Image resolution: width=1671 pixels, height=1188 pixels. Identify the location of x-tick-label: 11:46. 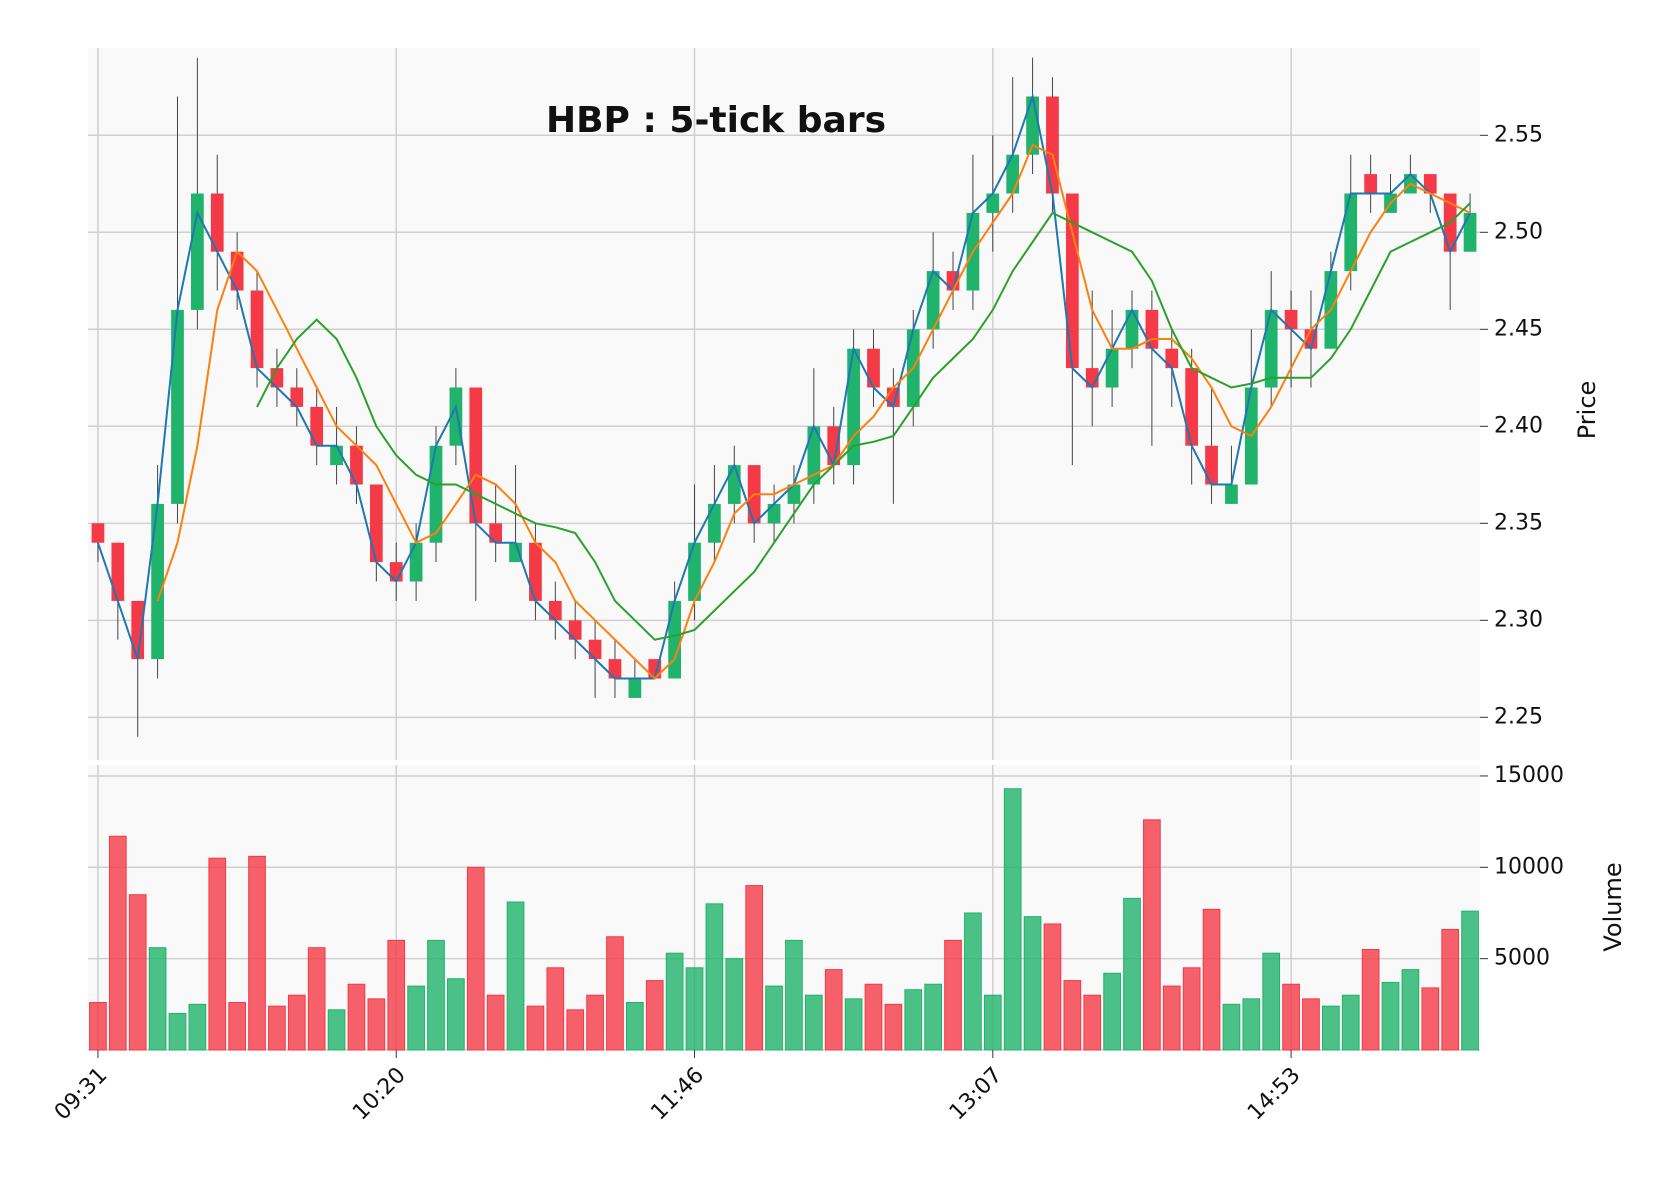
(677, 1094).